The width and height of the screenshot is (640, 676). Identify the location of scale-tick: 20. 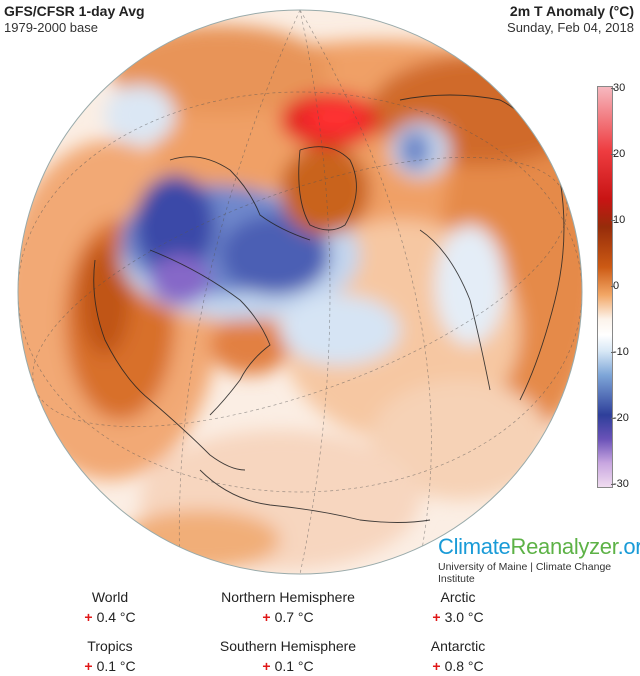
(618, 154).